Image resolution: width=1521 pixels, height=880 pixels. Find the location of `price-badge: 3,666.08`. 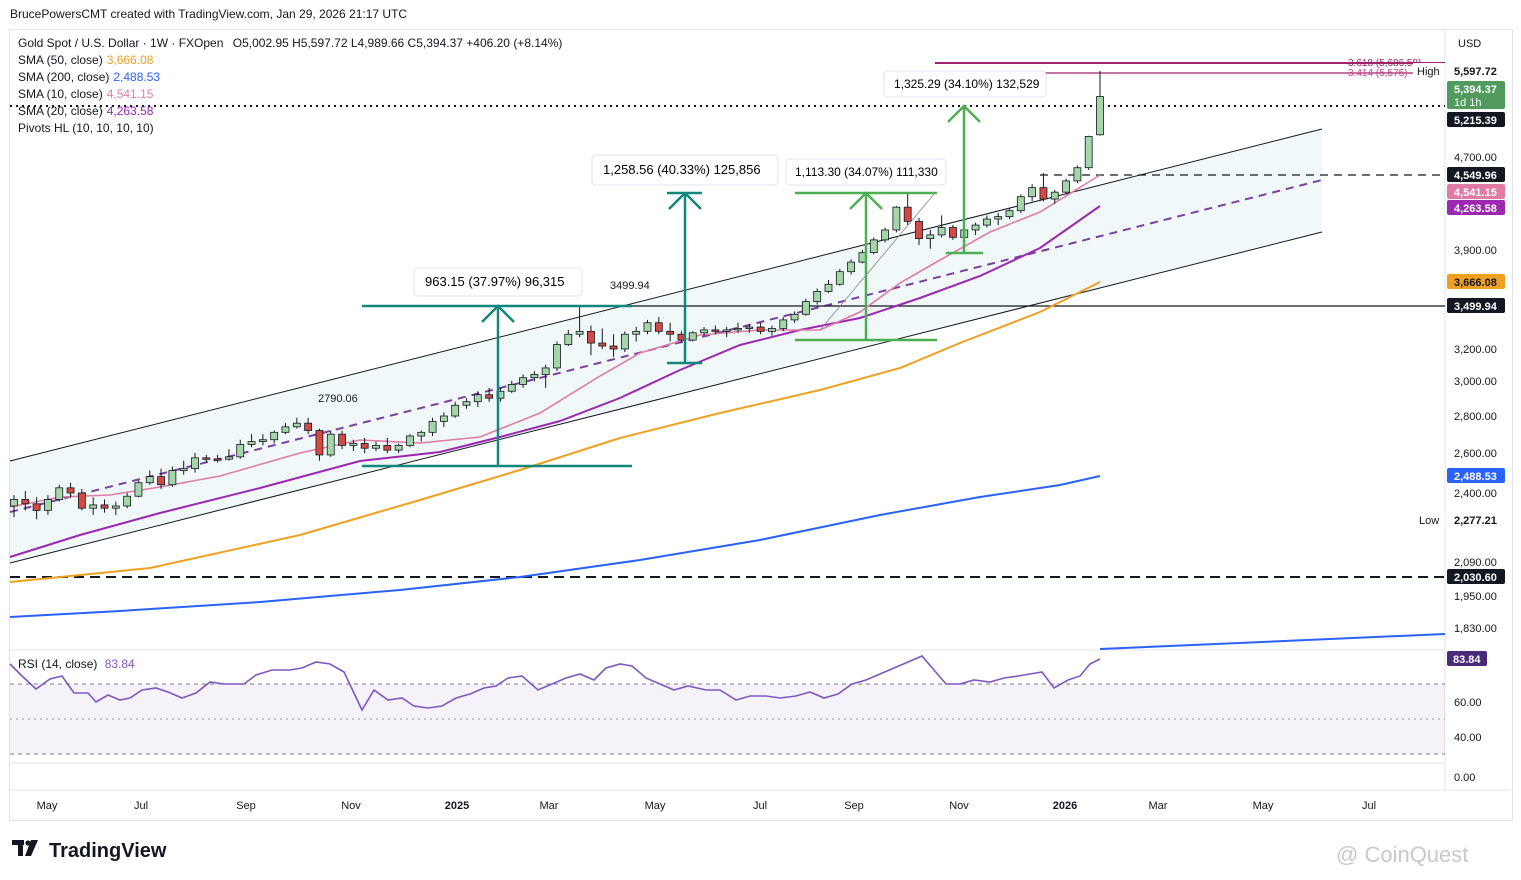

price-badge: 3,666.08 is located at coordinates (1476, 281).